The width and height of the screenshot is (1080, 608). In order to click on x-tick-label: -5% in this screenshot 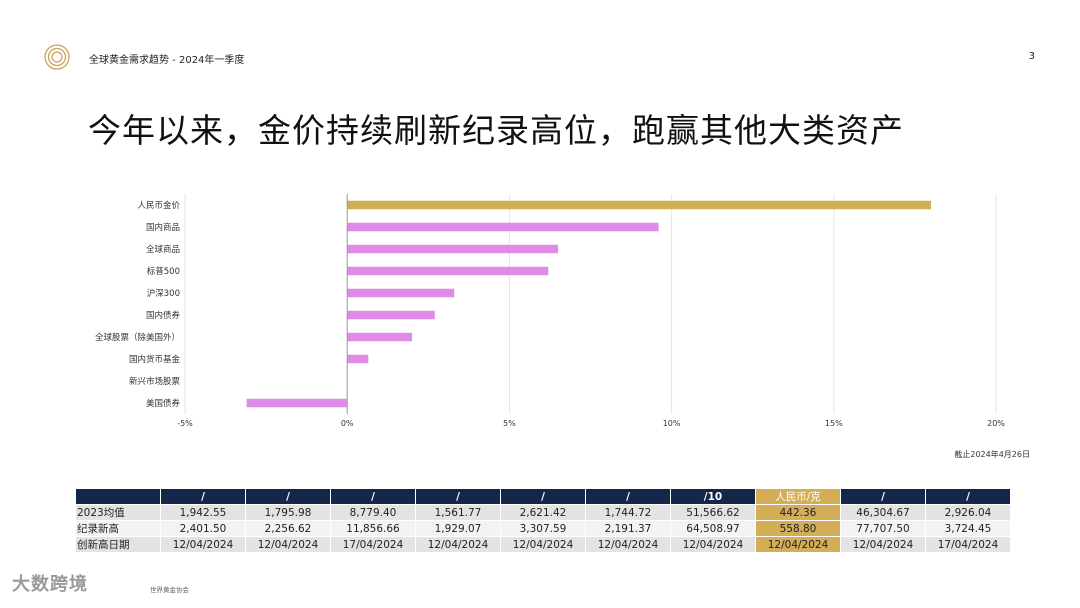, I will do `click(185, 423)`.